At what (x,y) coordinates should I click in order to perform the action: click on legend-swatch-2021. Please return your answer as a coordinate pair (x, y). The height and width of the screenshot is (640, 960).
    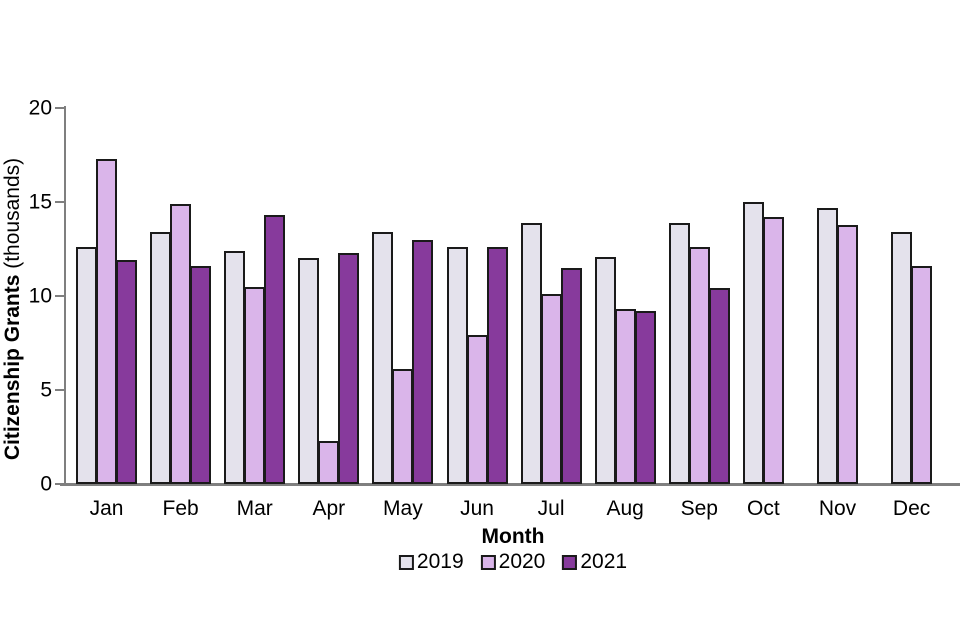
    Looking at the image, I should click on (570, 562).